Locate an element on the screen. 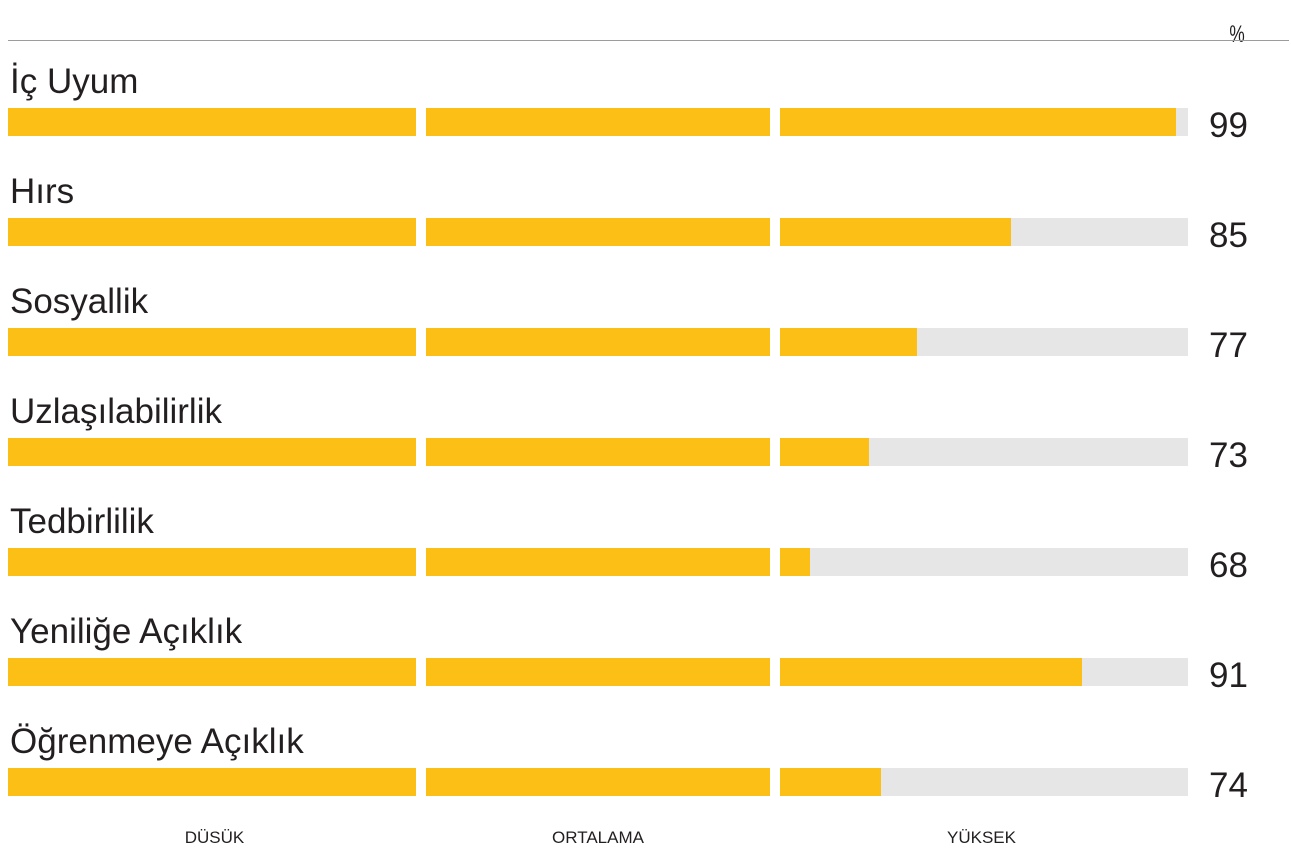 The width and height of the screenshot is (1291, 853). band-label: YÜKSEK is located at coordinates (981, 837).